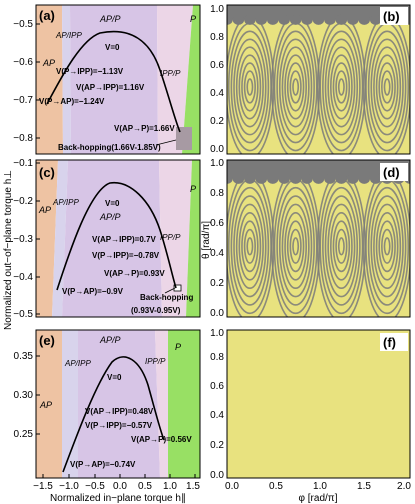 The image size is (415, 504). Describe the element at coordinates (217, 79) in the screenshot. I see `right-yticks-b: 0.0 0.2 0.4 0.6 0.8 1.0` at that location.